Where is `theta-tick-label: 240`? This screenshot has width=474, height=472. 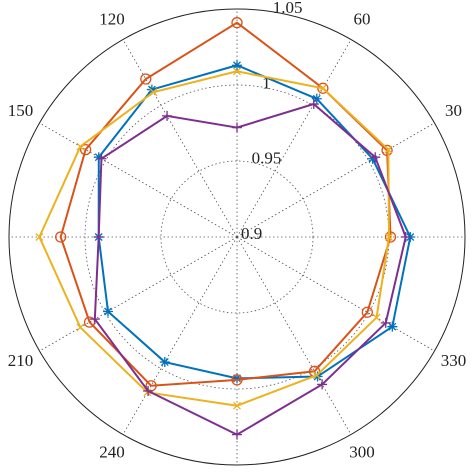 theta-tick-label: 240 is located at coordinates (112, 451).